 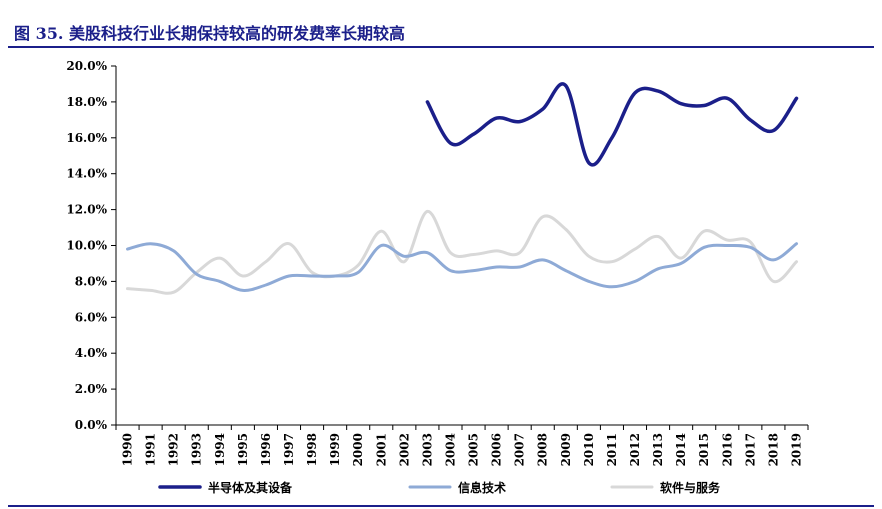 What do you see at coordinates (658, 449) in the screenshot?
I see `x-tick-label: 2013` at bounding box center [658, 449].